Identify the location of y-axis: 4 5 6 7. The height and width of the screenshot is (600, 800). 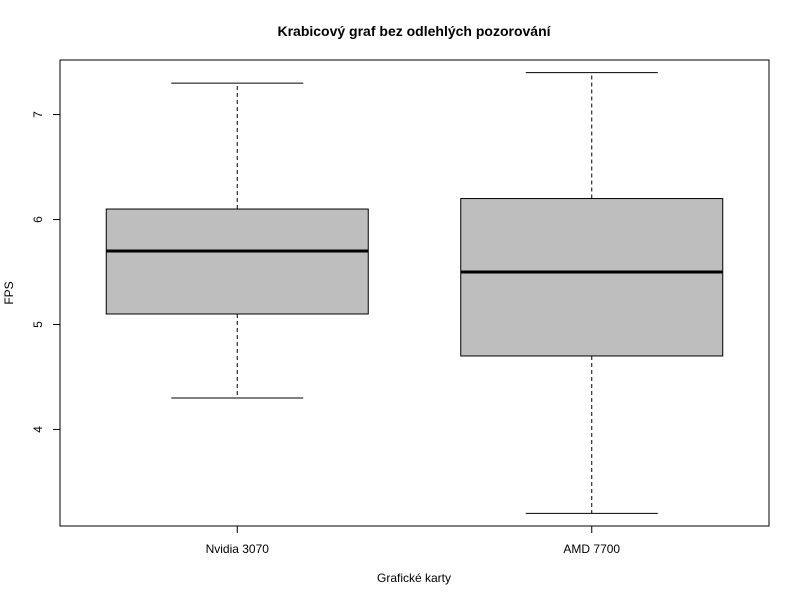
(46, 272).